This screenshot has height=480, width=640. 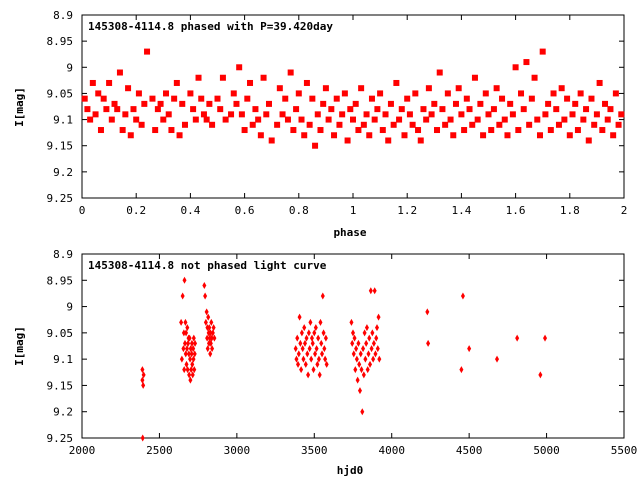 I want to click on y-tick-label: 8.95, so click(x=60, y=41).